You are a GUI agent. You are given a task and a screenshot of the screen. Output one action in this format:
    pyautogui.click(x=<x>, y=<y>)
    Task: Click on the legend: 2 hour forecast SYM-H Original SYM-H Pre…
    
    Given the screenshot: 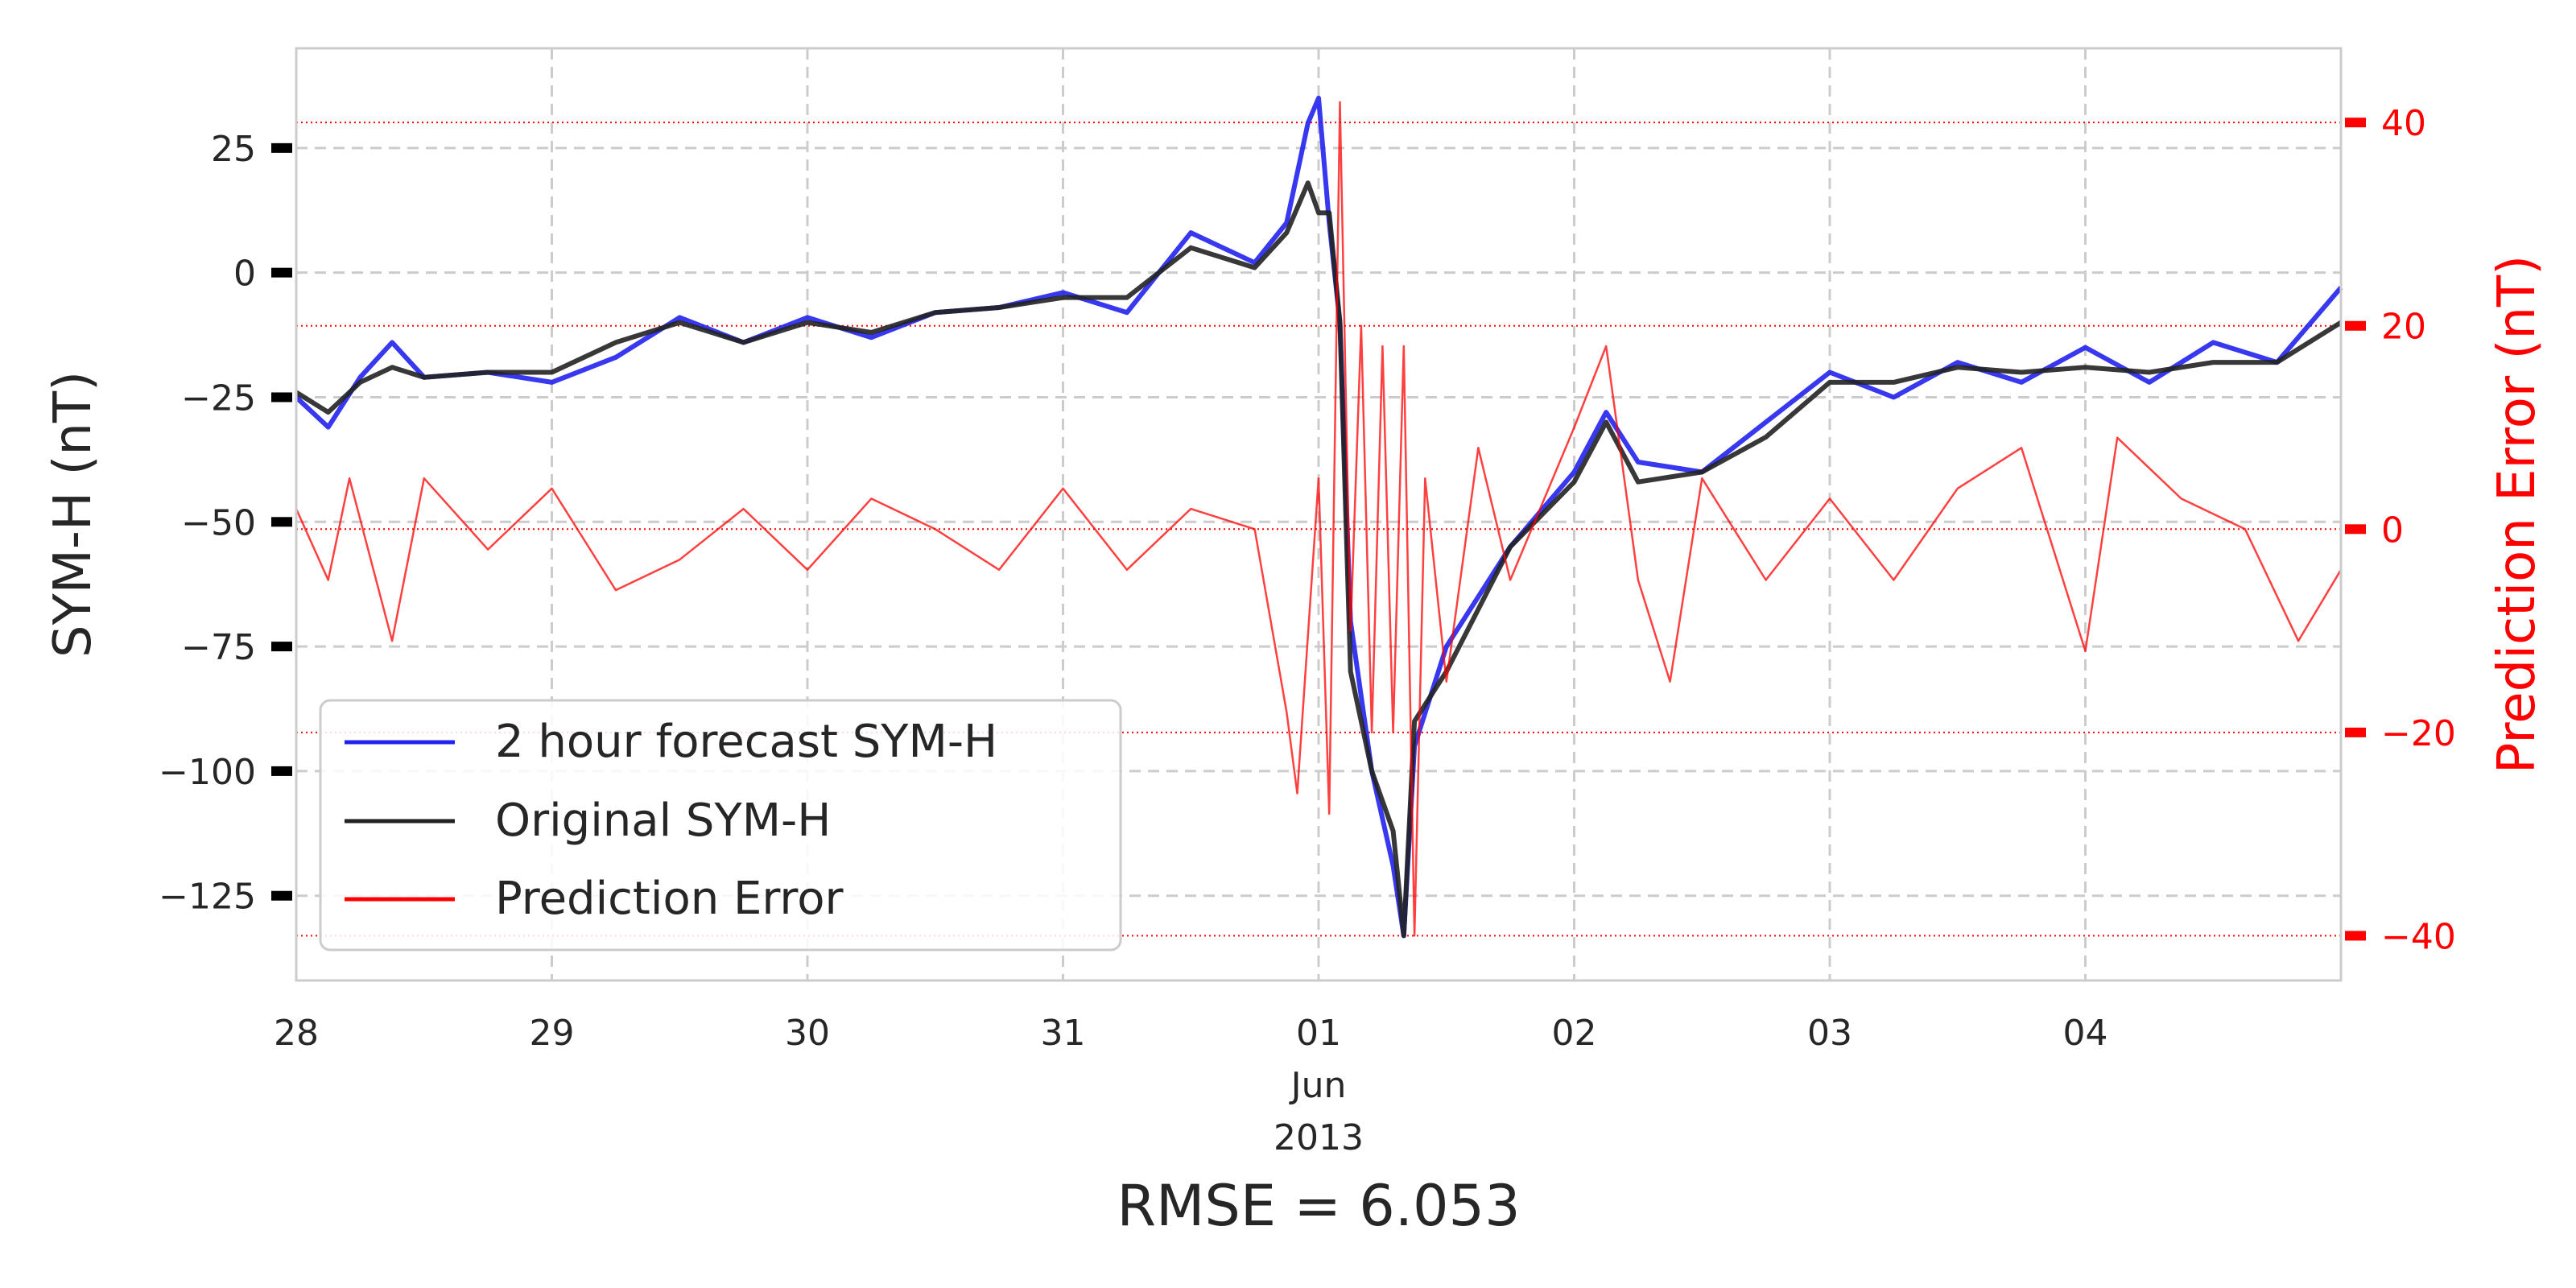 What is the action you would take?
    pyautogui.click(x=720, y=825)
    